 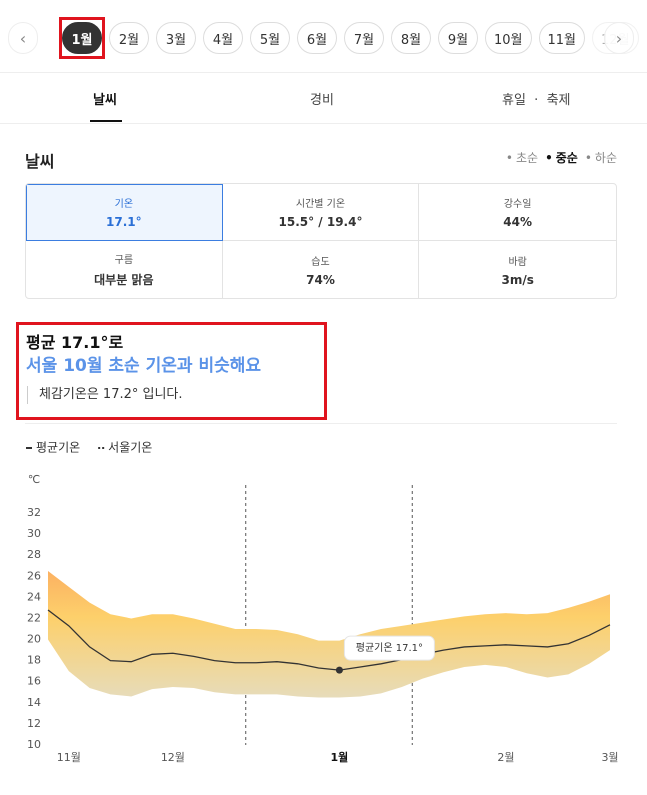 What do you see at coordinates (522, 157) in the screenshot?
I see `period-option: 초순` at bounding box center [522, 157].